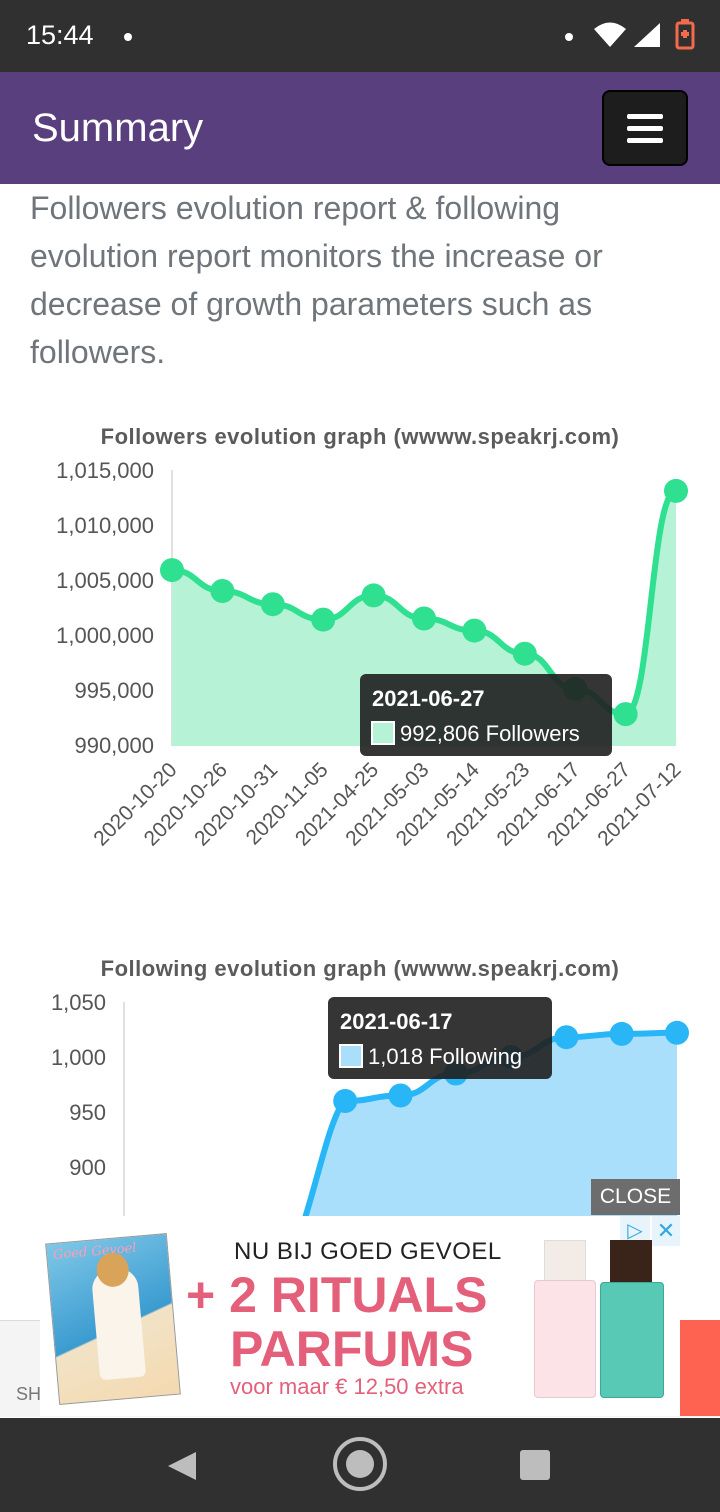  Describe the element at coordinates (700, 1368) in the screenshot. I see `ad-accent-block` at that location.